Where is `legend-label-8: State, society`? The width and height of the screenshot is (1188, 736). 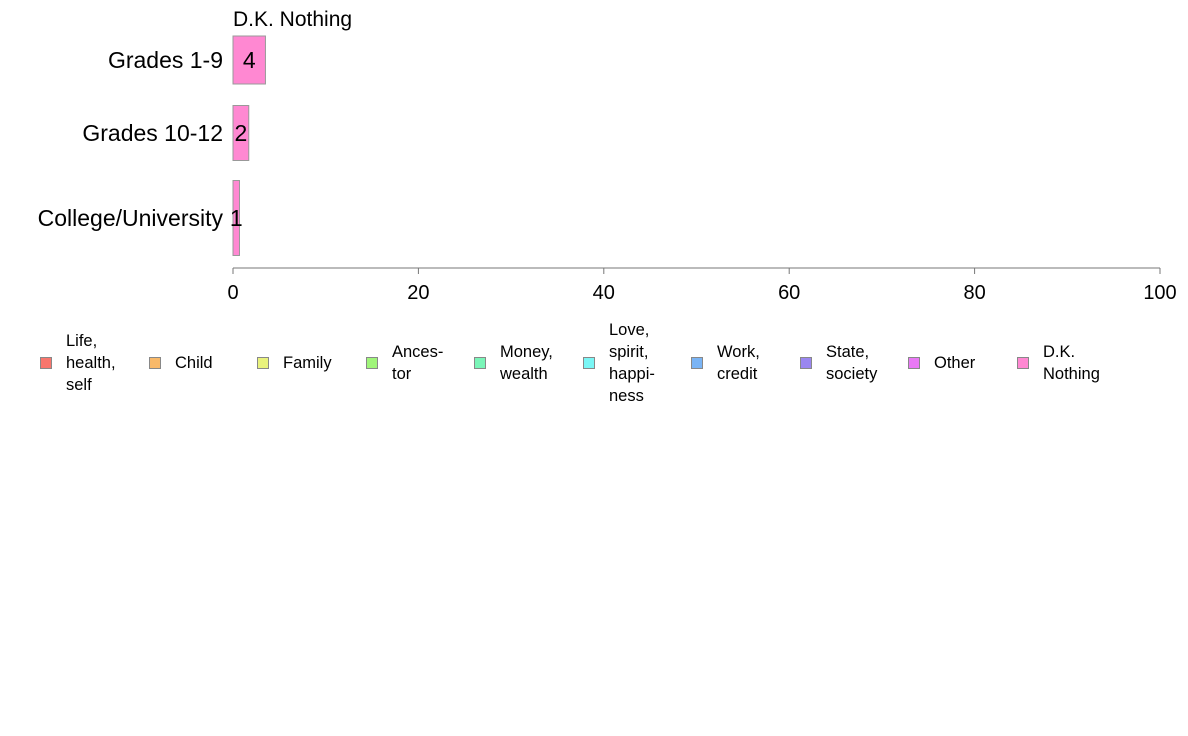
legend-label-8: State, society is located at coordinates (852, 363).